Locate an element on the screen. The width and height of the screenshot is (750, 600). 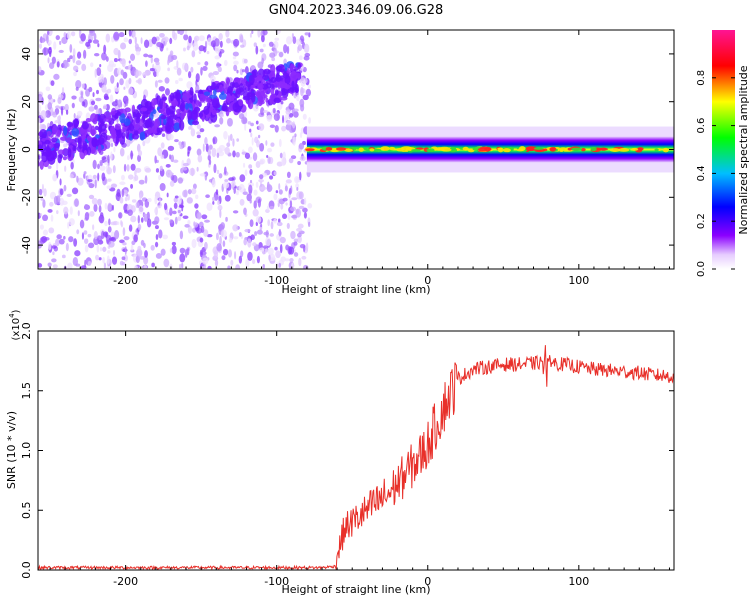
snr-x-tick-label: 0 is located at coordinates (427, 581).